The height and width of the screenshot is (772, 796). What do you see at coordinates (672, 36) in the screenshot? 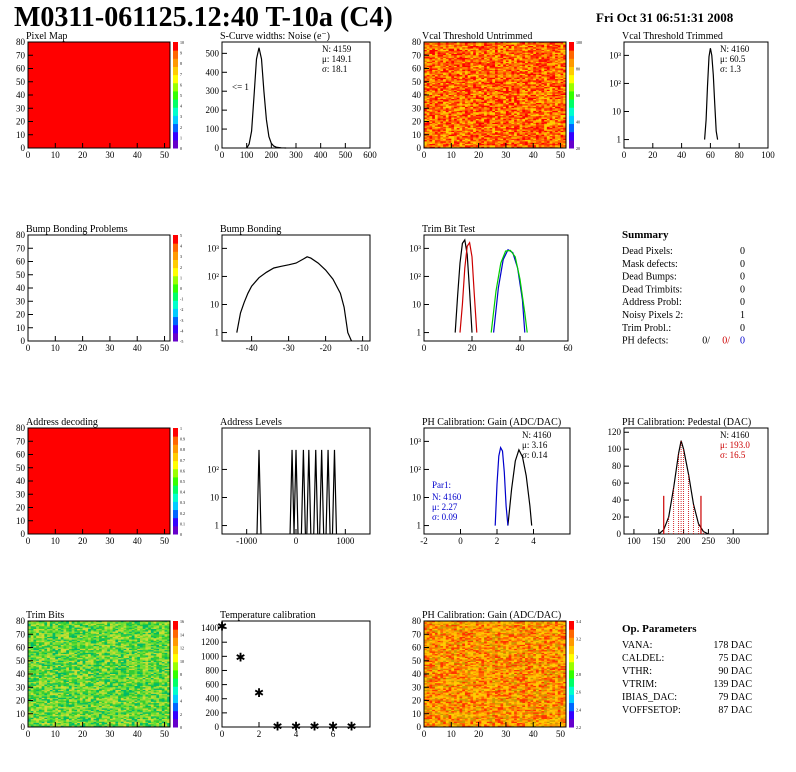
I see `chart-title: Vcal Threshold Trimmed` at bounding box center [672, 36].